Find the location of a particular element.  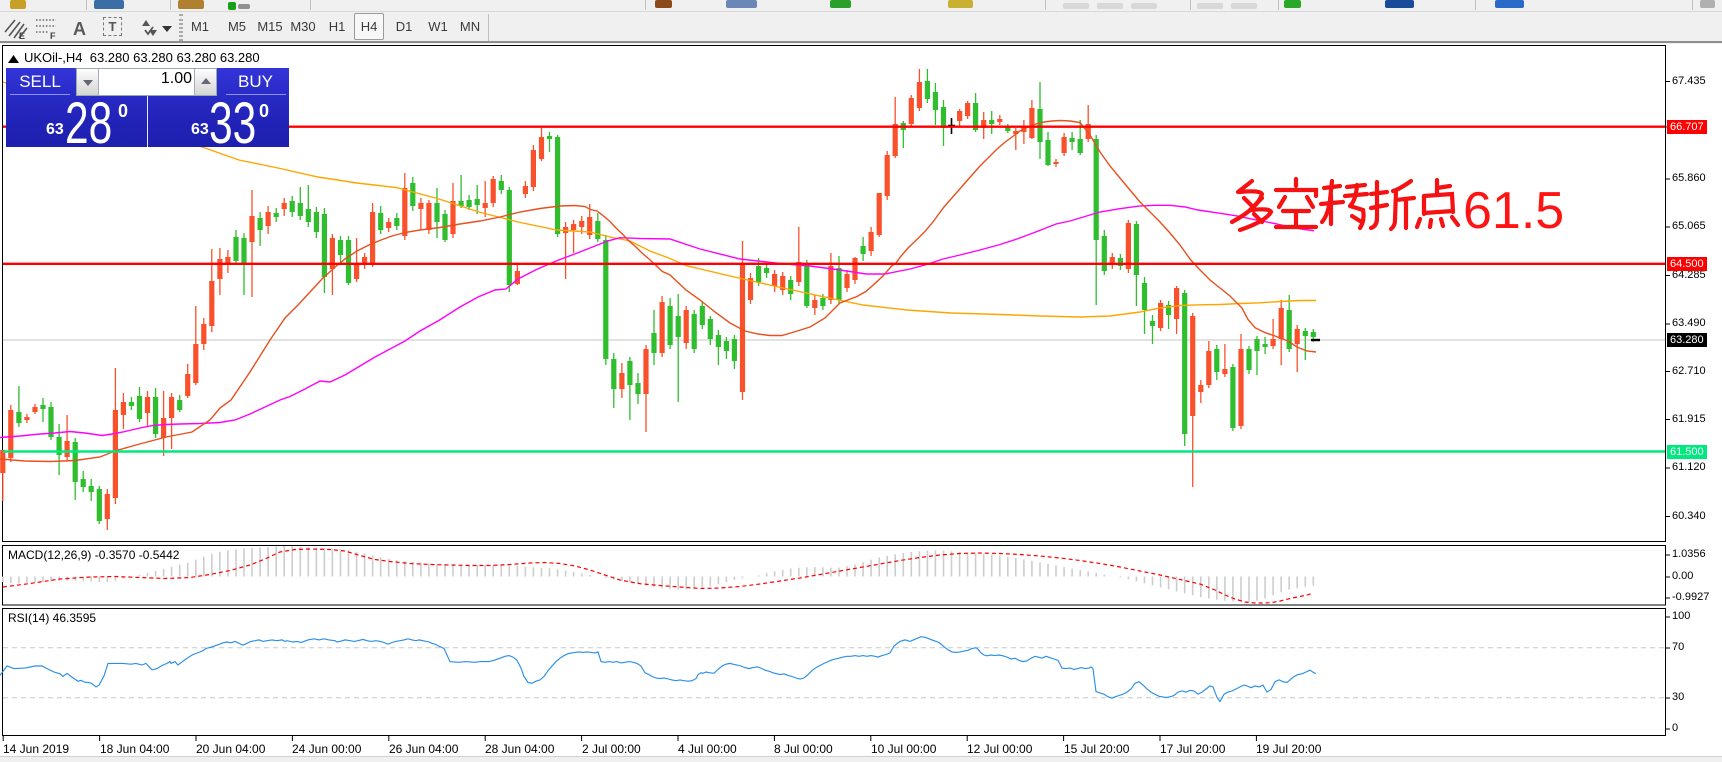

svg-text: E is located at coordinates (22, 35).